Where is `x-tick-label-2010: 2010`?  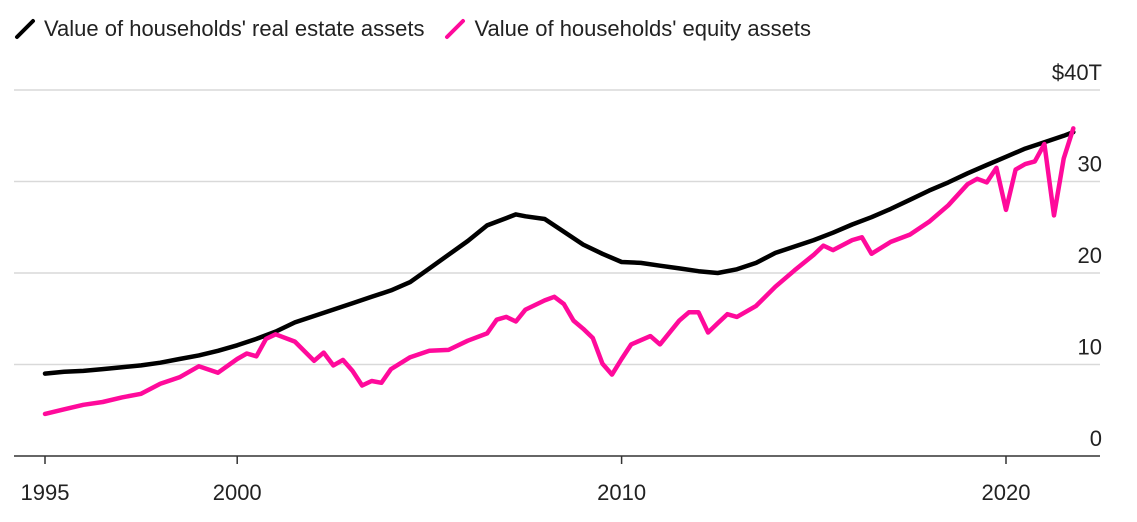
x-tick-label-2010: 2010 is located at coordinates (621, 492).